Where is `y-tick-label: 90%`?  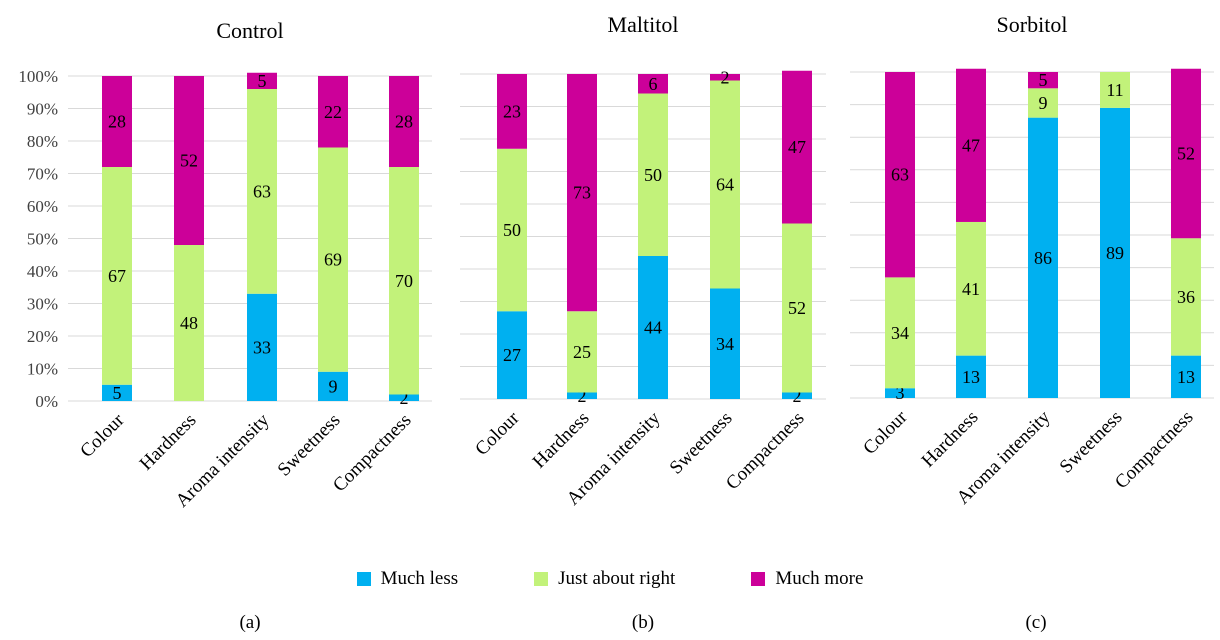
y-tick-label: 90% is located at coordinates (42, 109).